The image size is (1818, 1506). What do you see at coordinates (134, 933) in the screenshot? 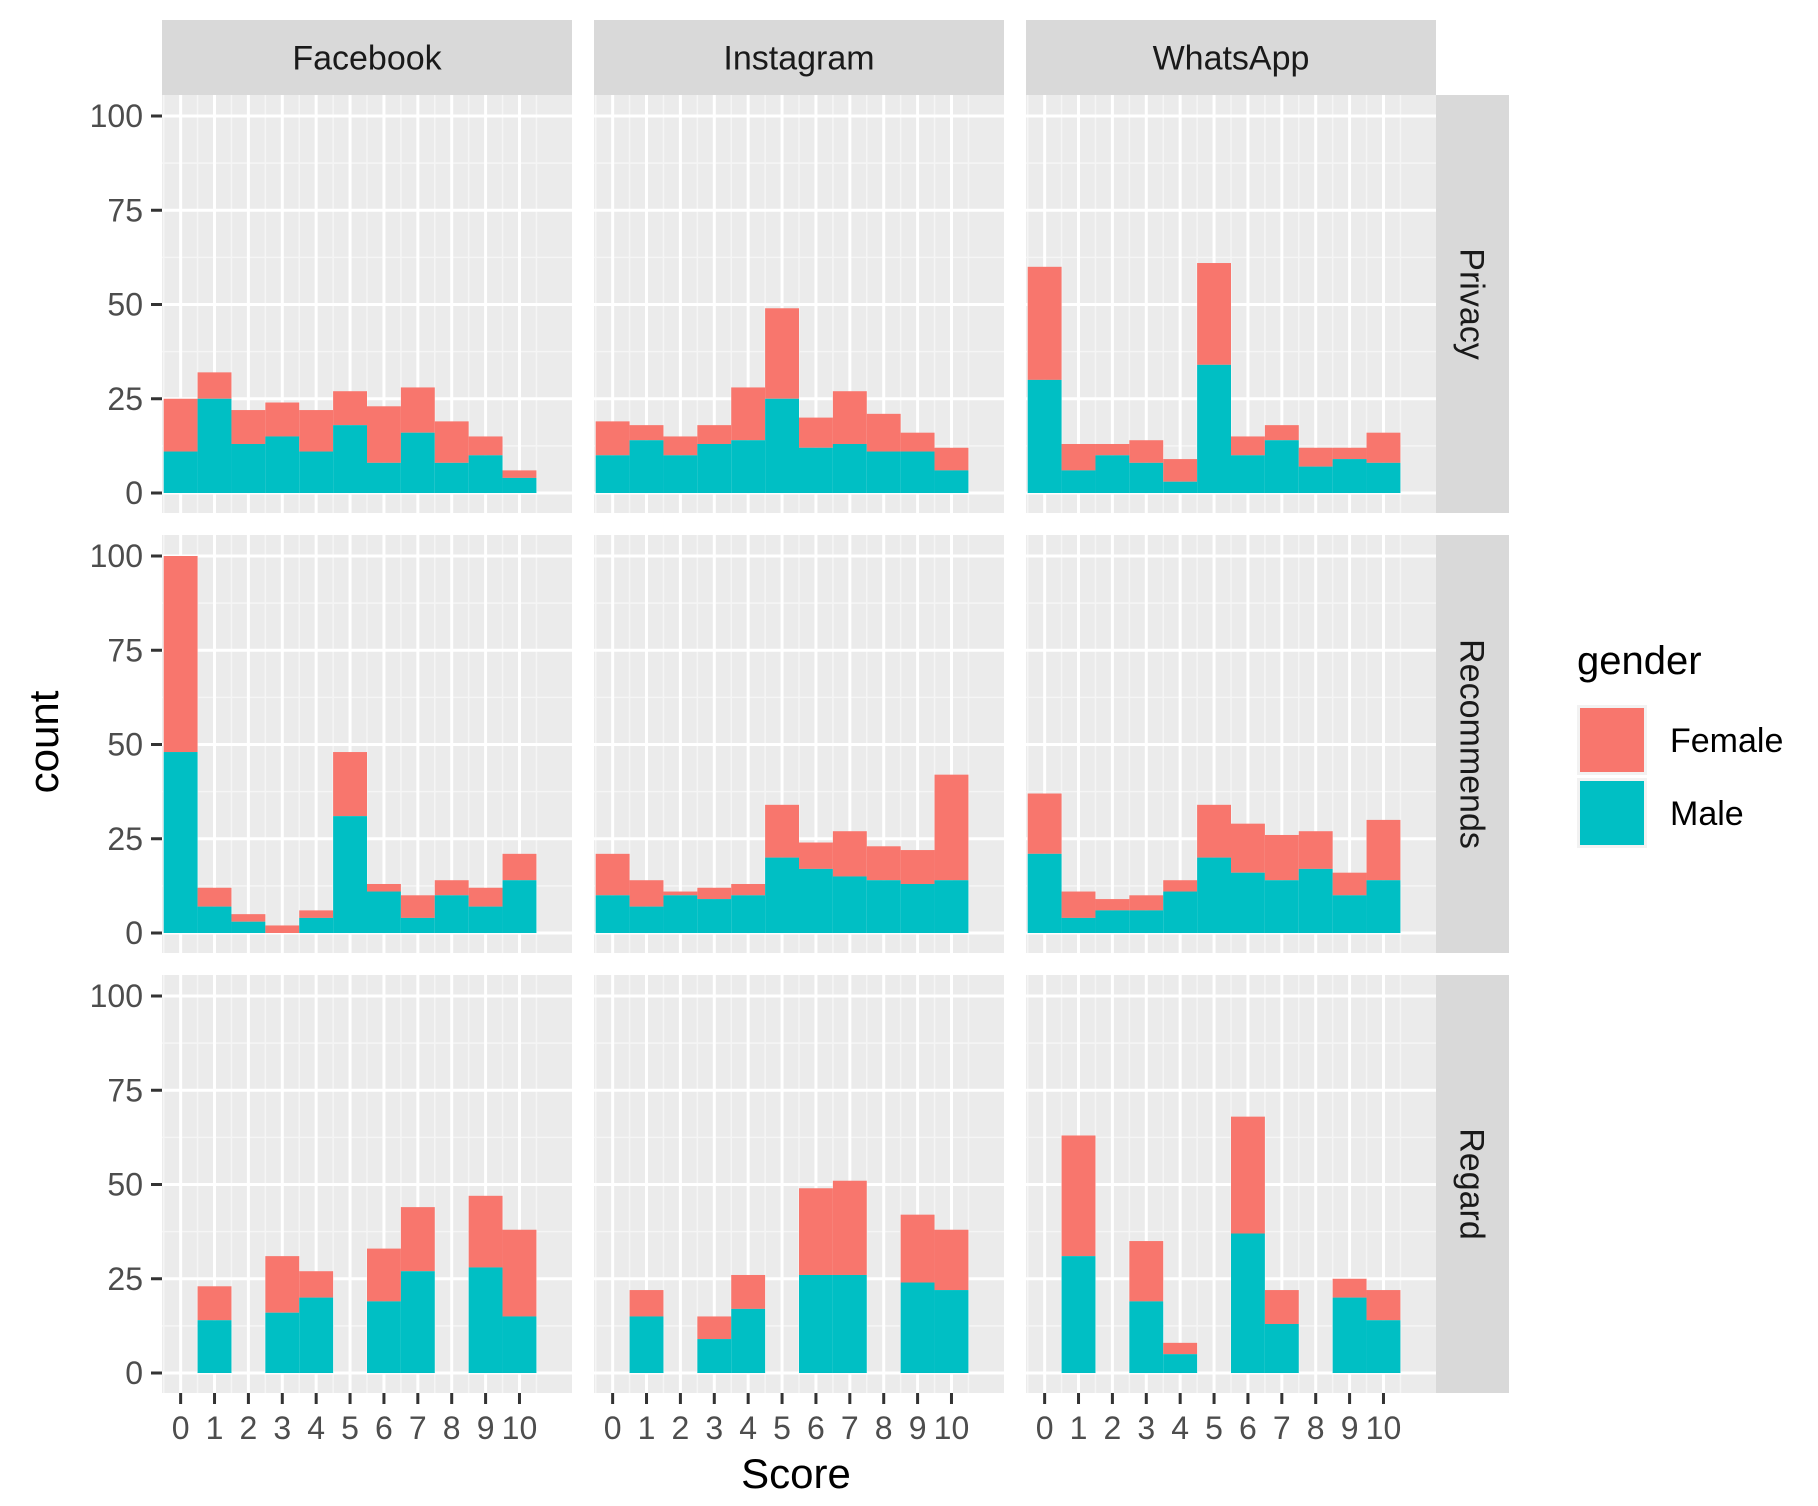
I see `y-tick-label: 0` at bounding box center [134, 933].